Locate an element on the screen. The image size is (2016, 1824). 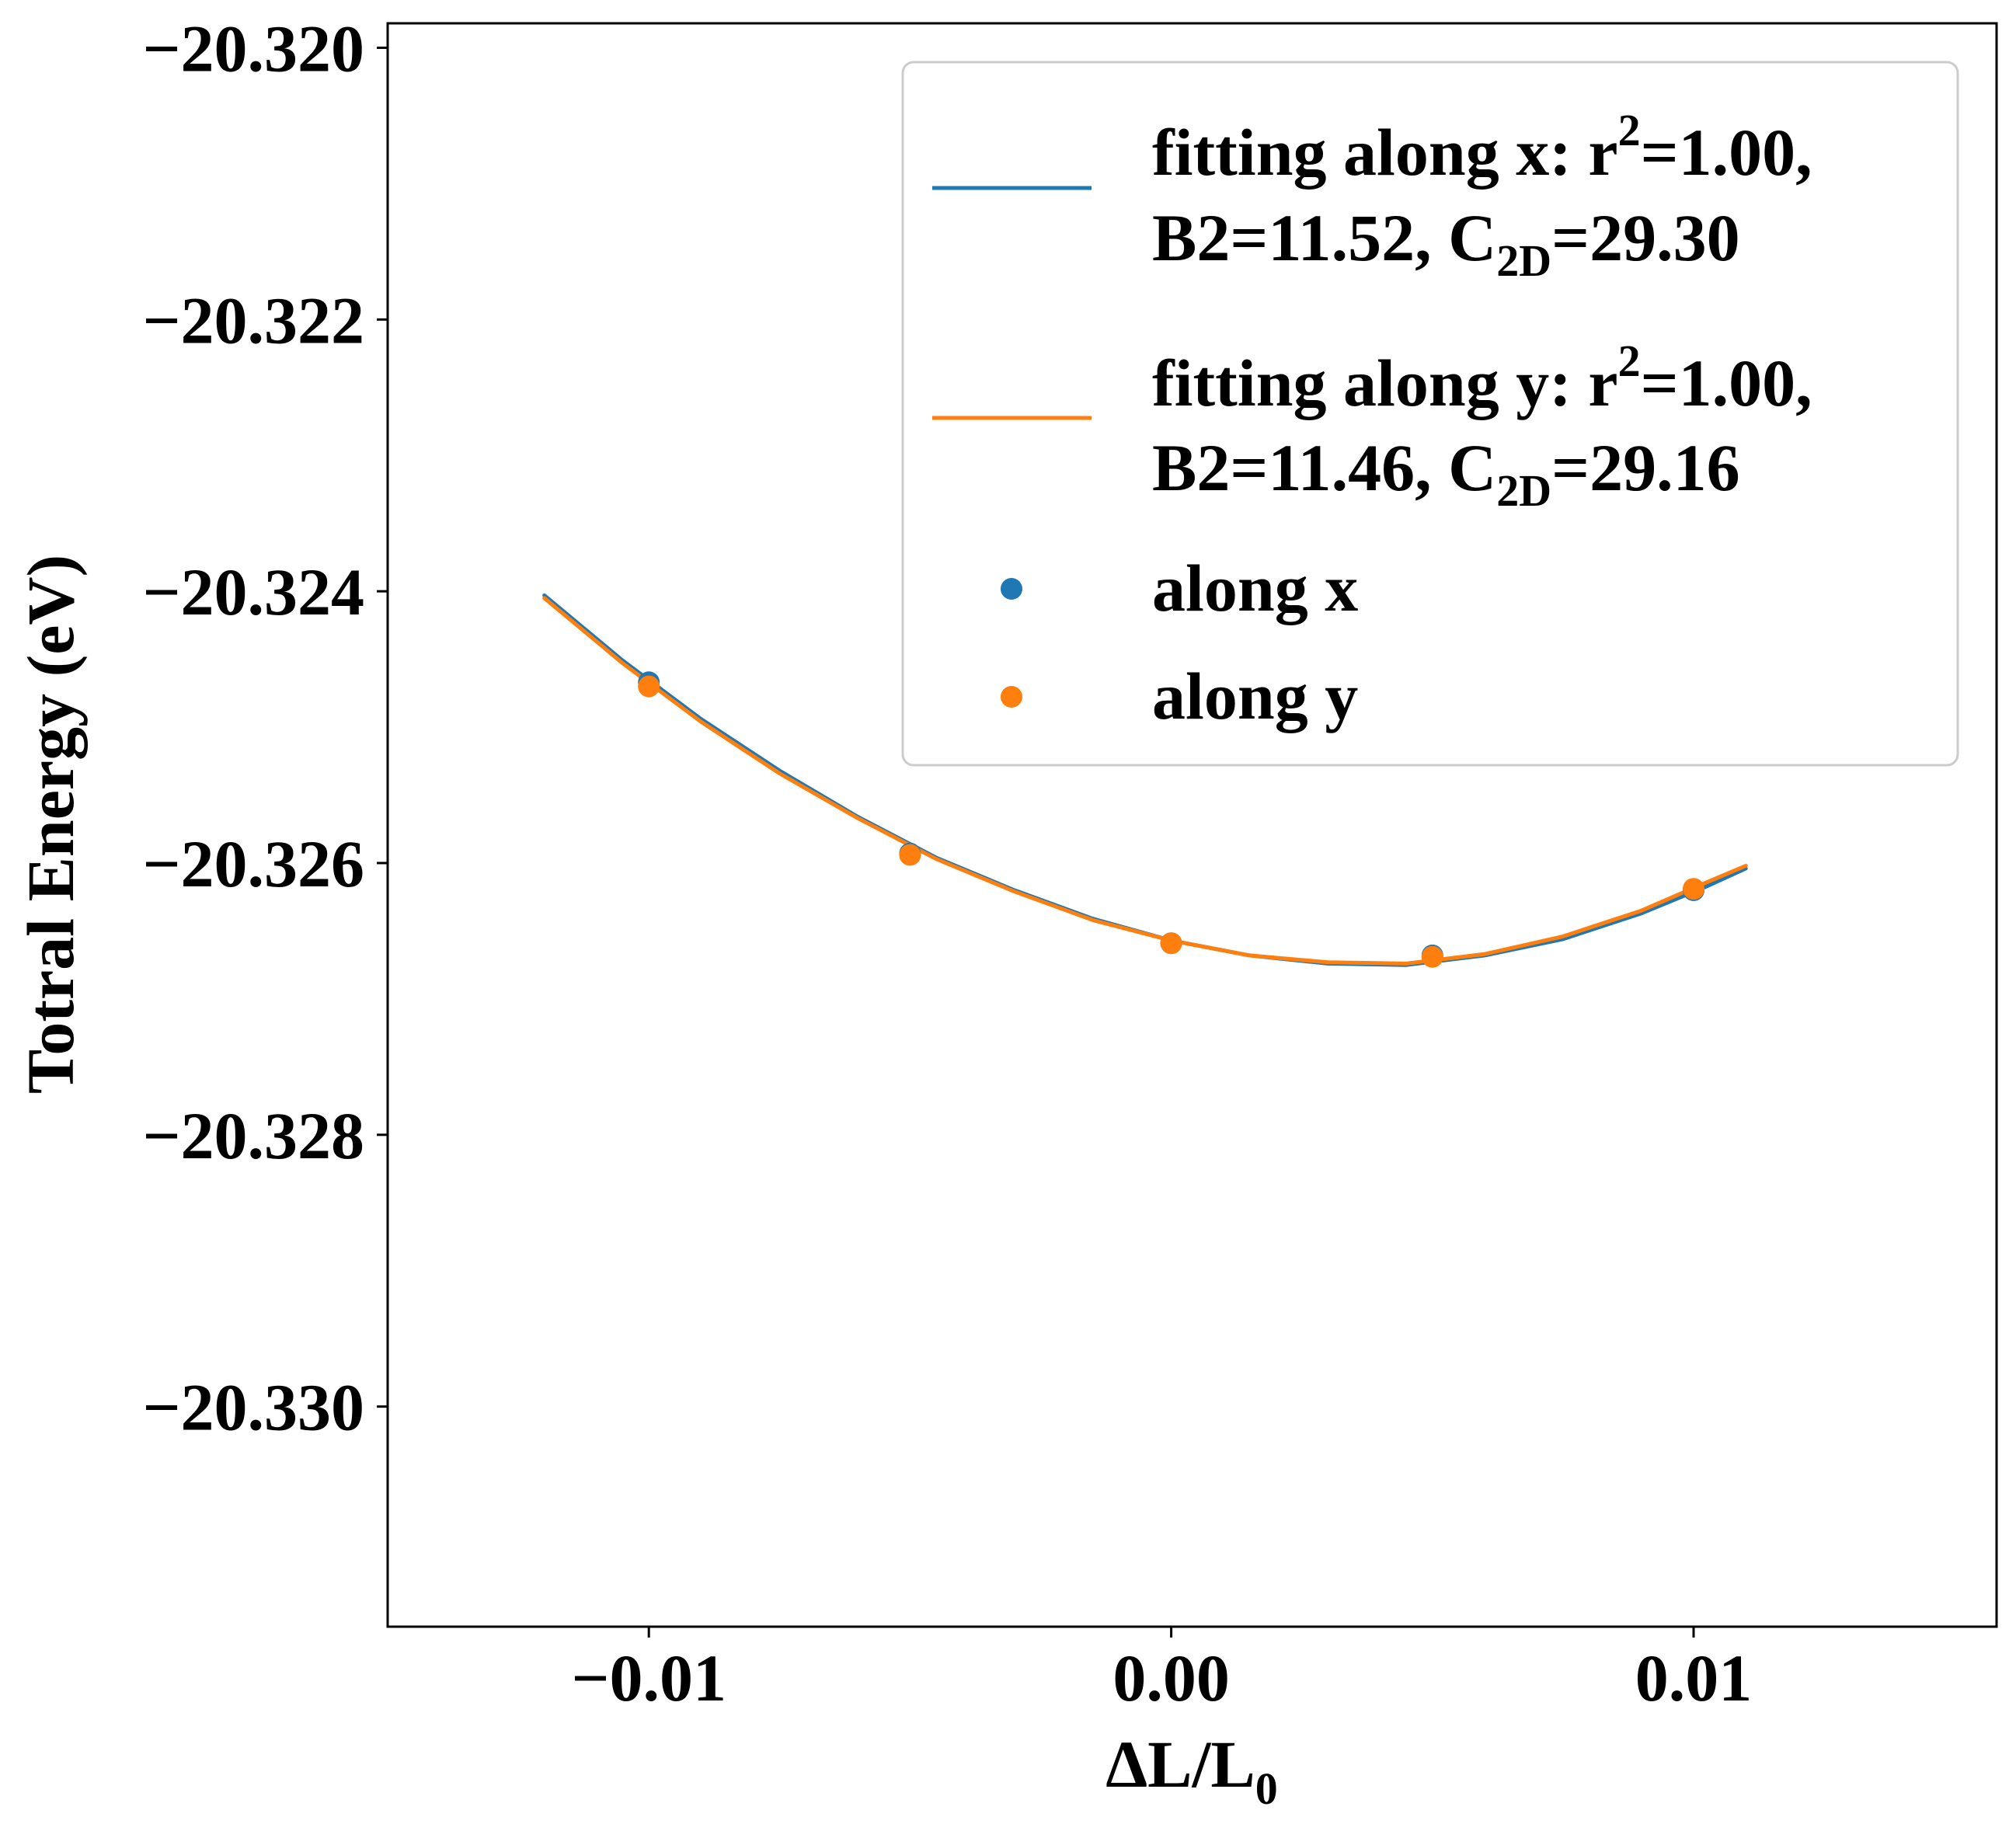
y-tick-label: −20.326 is located at coordinates (253, 864).